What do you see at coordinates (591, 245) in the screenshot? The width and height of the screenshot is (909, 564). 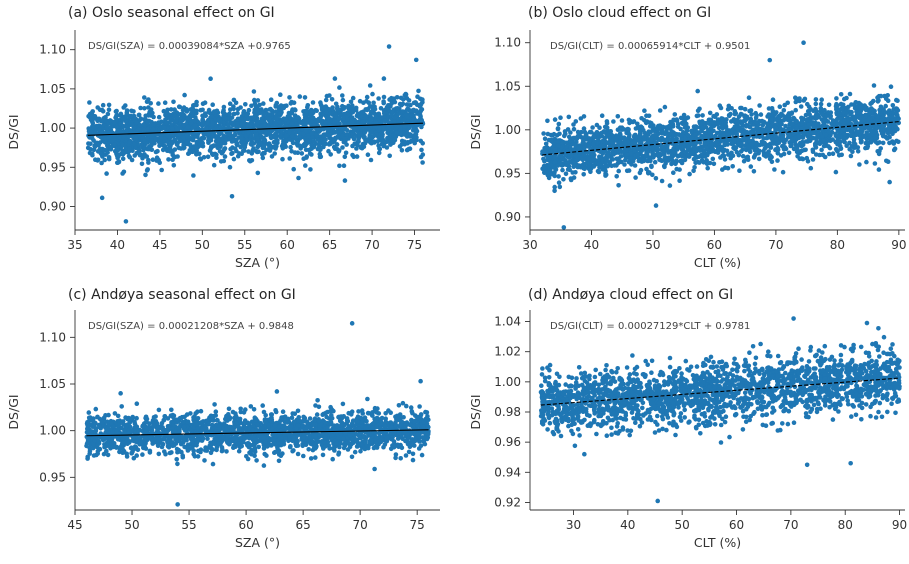 I see `x-tick-label: 40` at bounding box center [591, 245].